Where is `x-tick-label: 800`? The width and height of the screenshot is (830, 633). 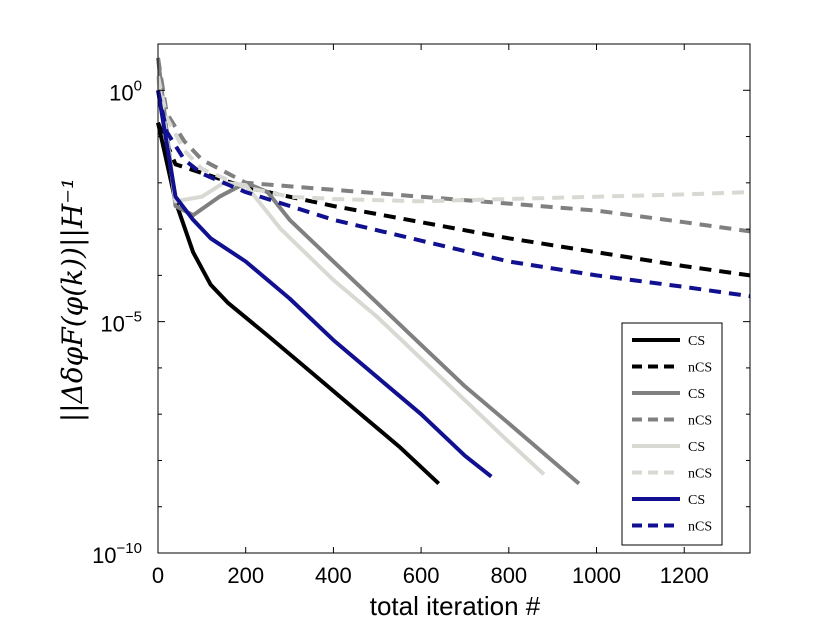
x-tick-label: 800 is located at coordinates (508, 575).